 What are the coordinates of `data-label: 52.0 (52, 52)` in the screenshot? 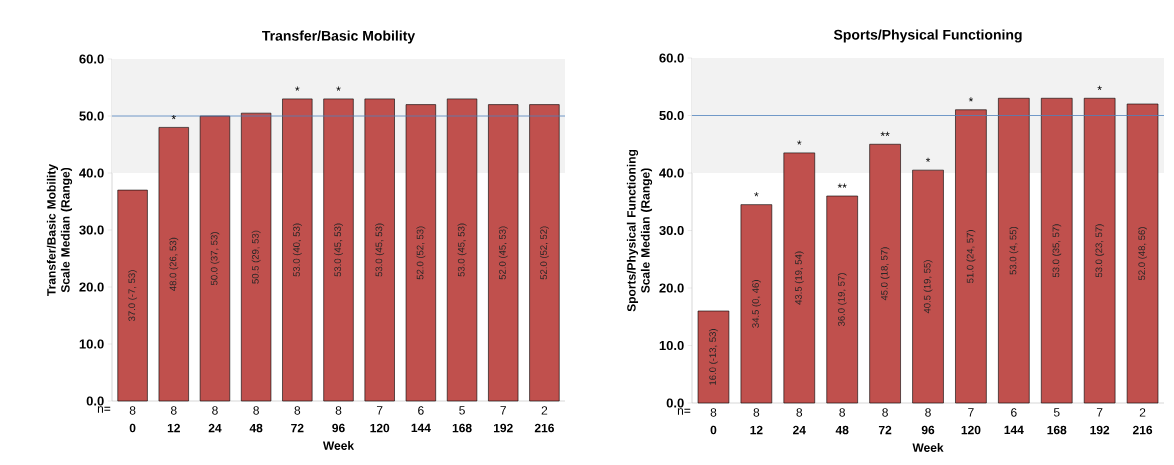 It's located at (544, 253).